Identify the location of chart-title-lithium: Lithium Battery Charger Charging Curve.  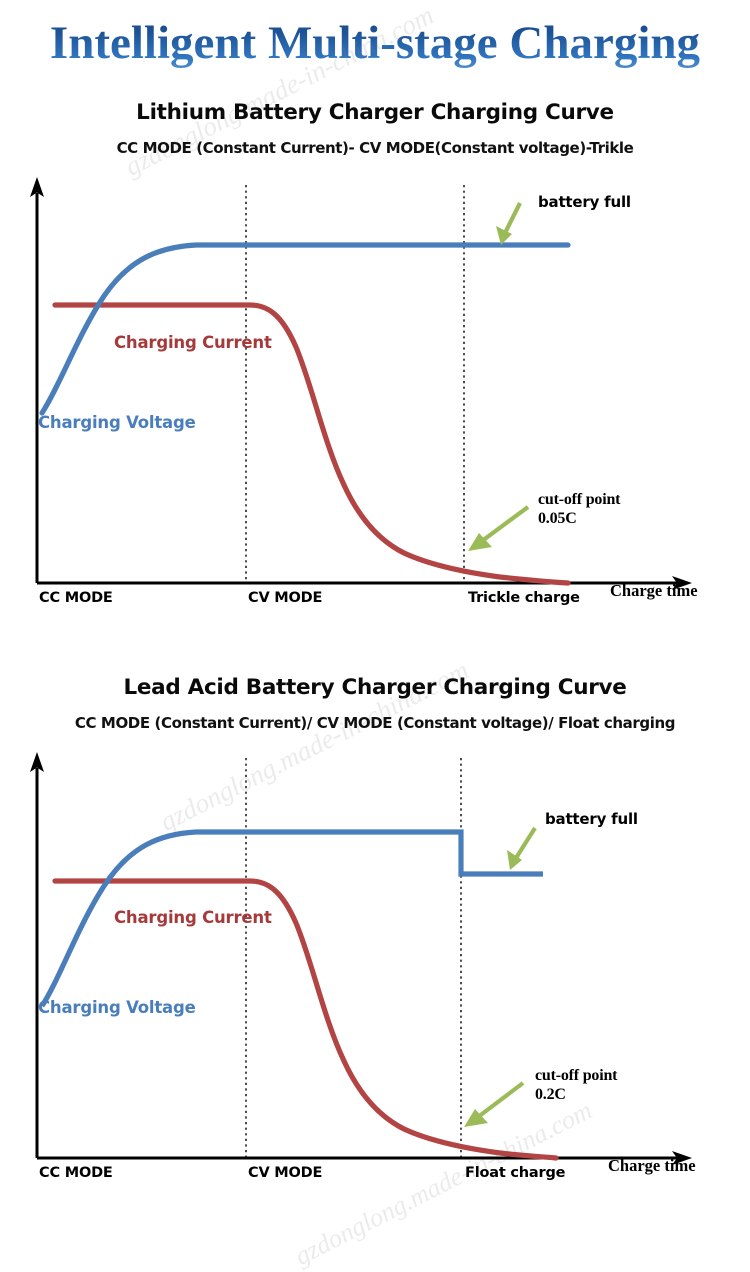
(375, 112).